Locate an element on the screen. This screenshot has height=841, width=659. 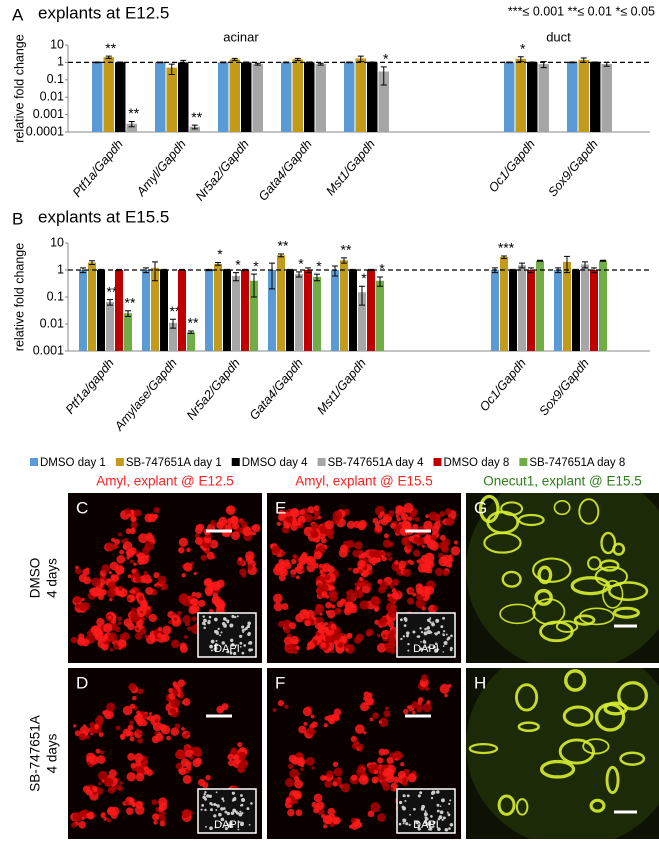
x-tick-label: Amyl/Gapdh is located at coordinates (161, 168).